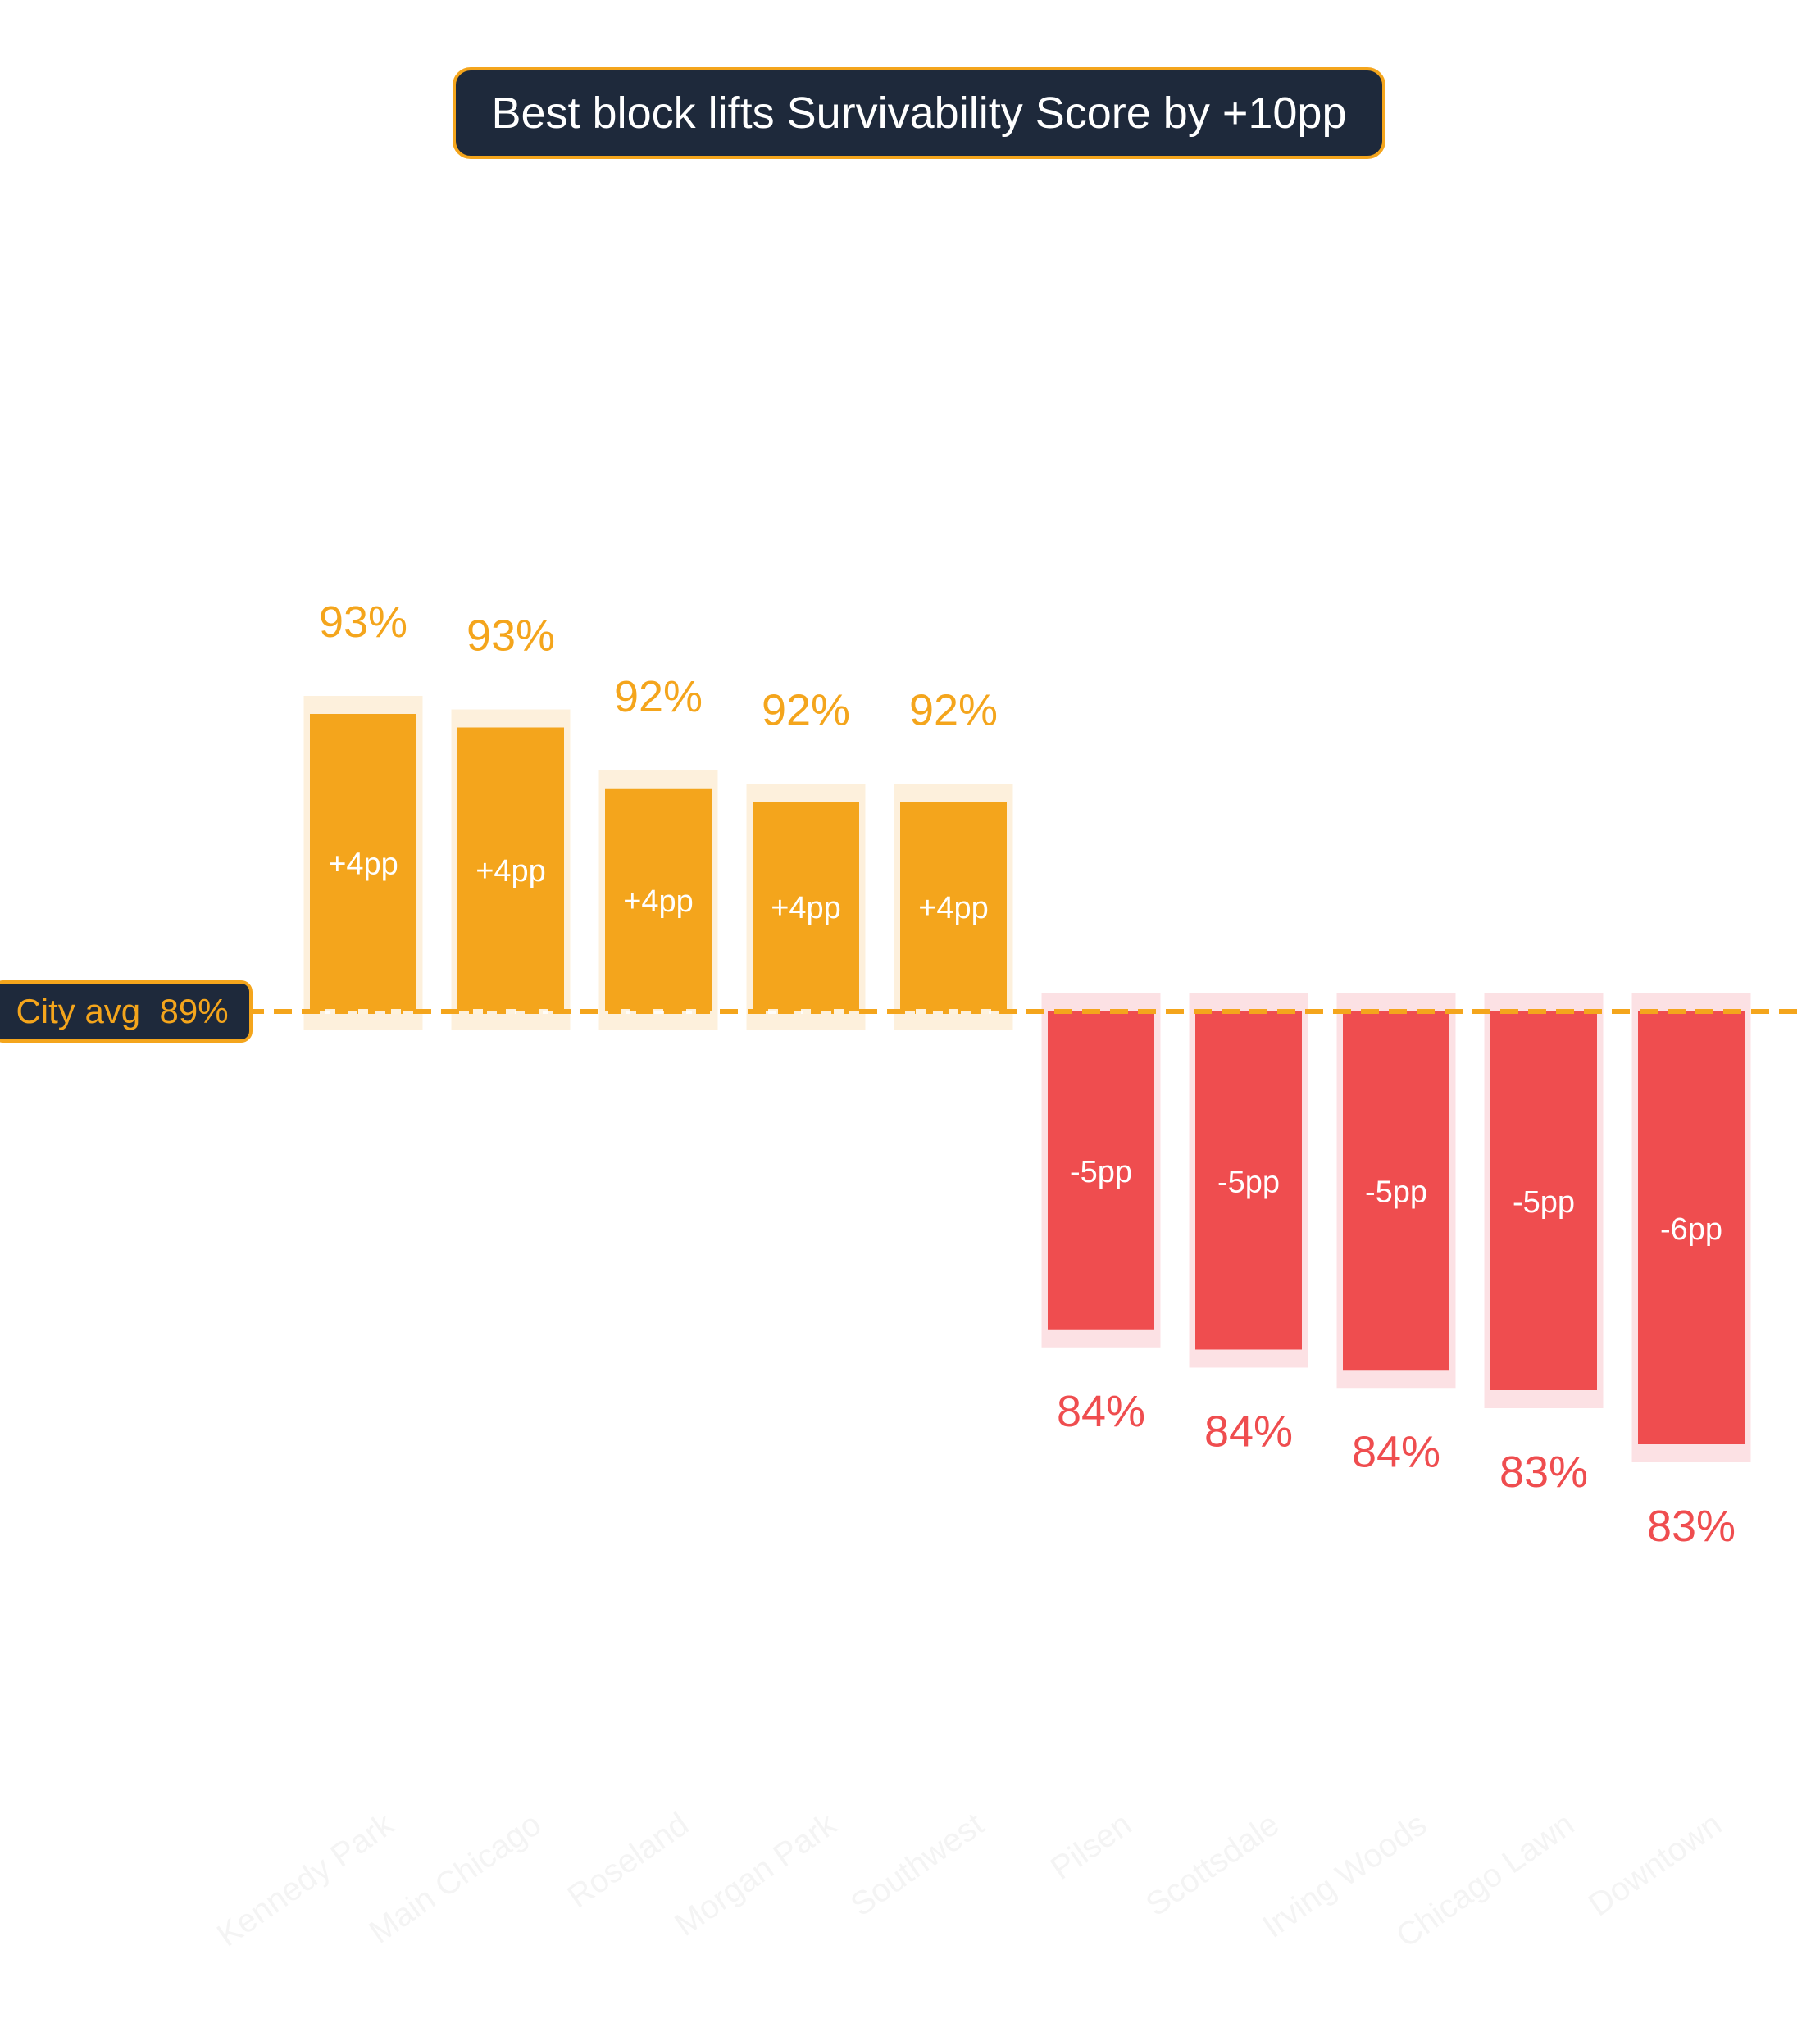  What do you see at coordinates (756, 1874) in the screenshot?
I see `category-label: Morgan Park` at bounding box center [756, 1874].